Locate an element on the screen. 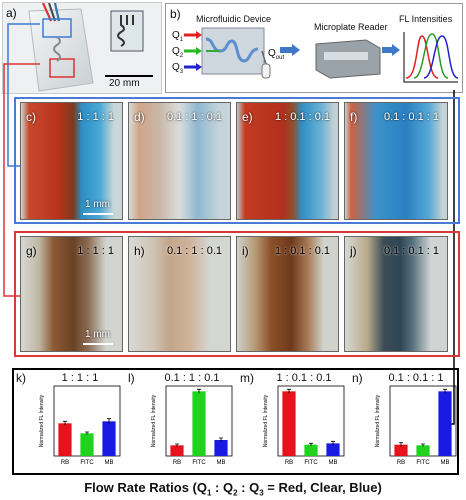  row1-photo-label: c) is located at coordinates (31, 117).